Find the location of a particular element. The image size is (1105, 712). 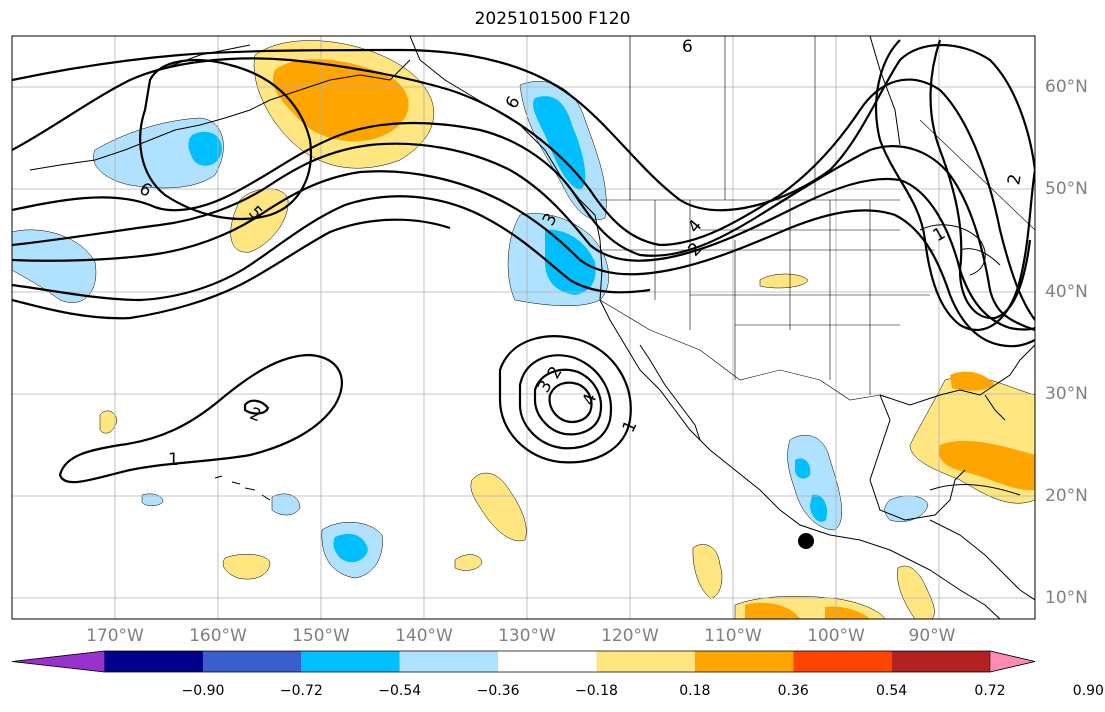

positive-anomaly-south-core is located at coordinates (772, 610).